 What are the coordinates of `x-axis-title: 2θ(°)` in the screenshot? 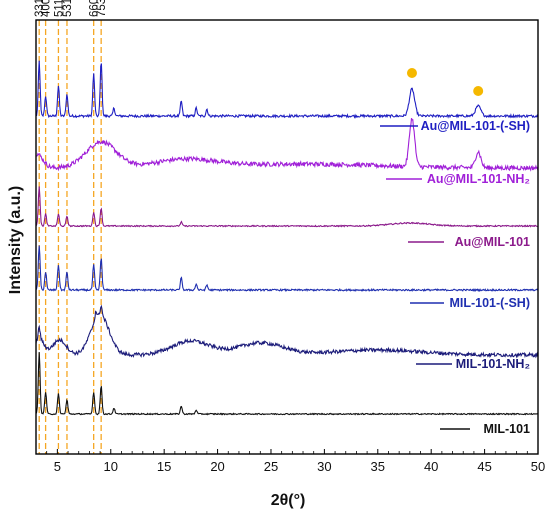 It's located at (288, 500).